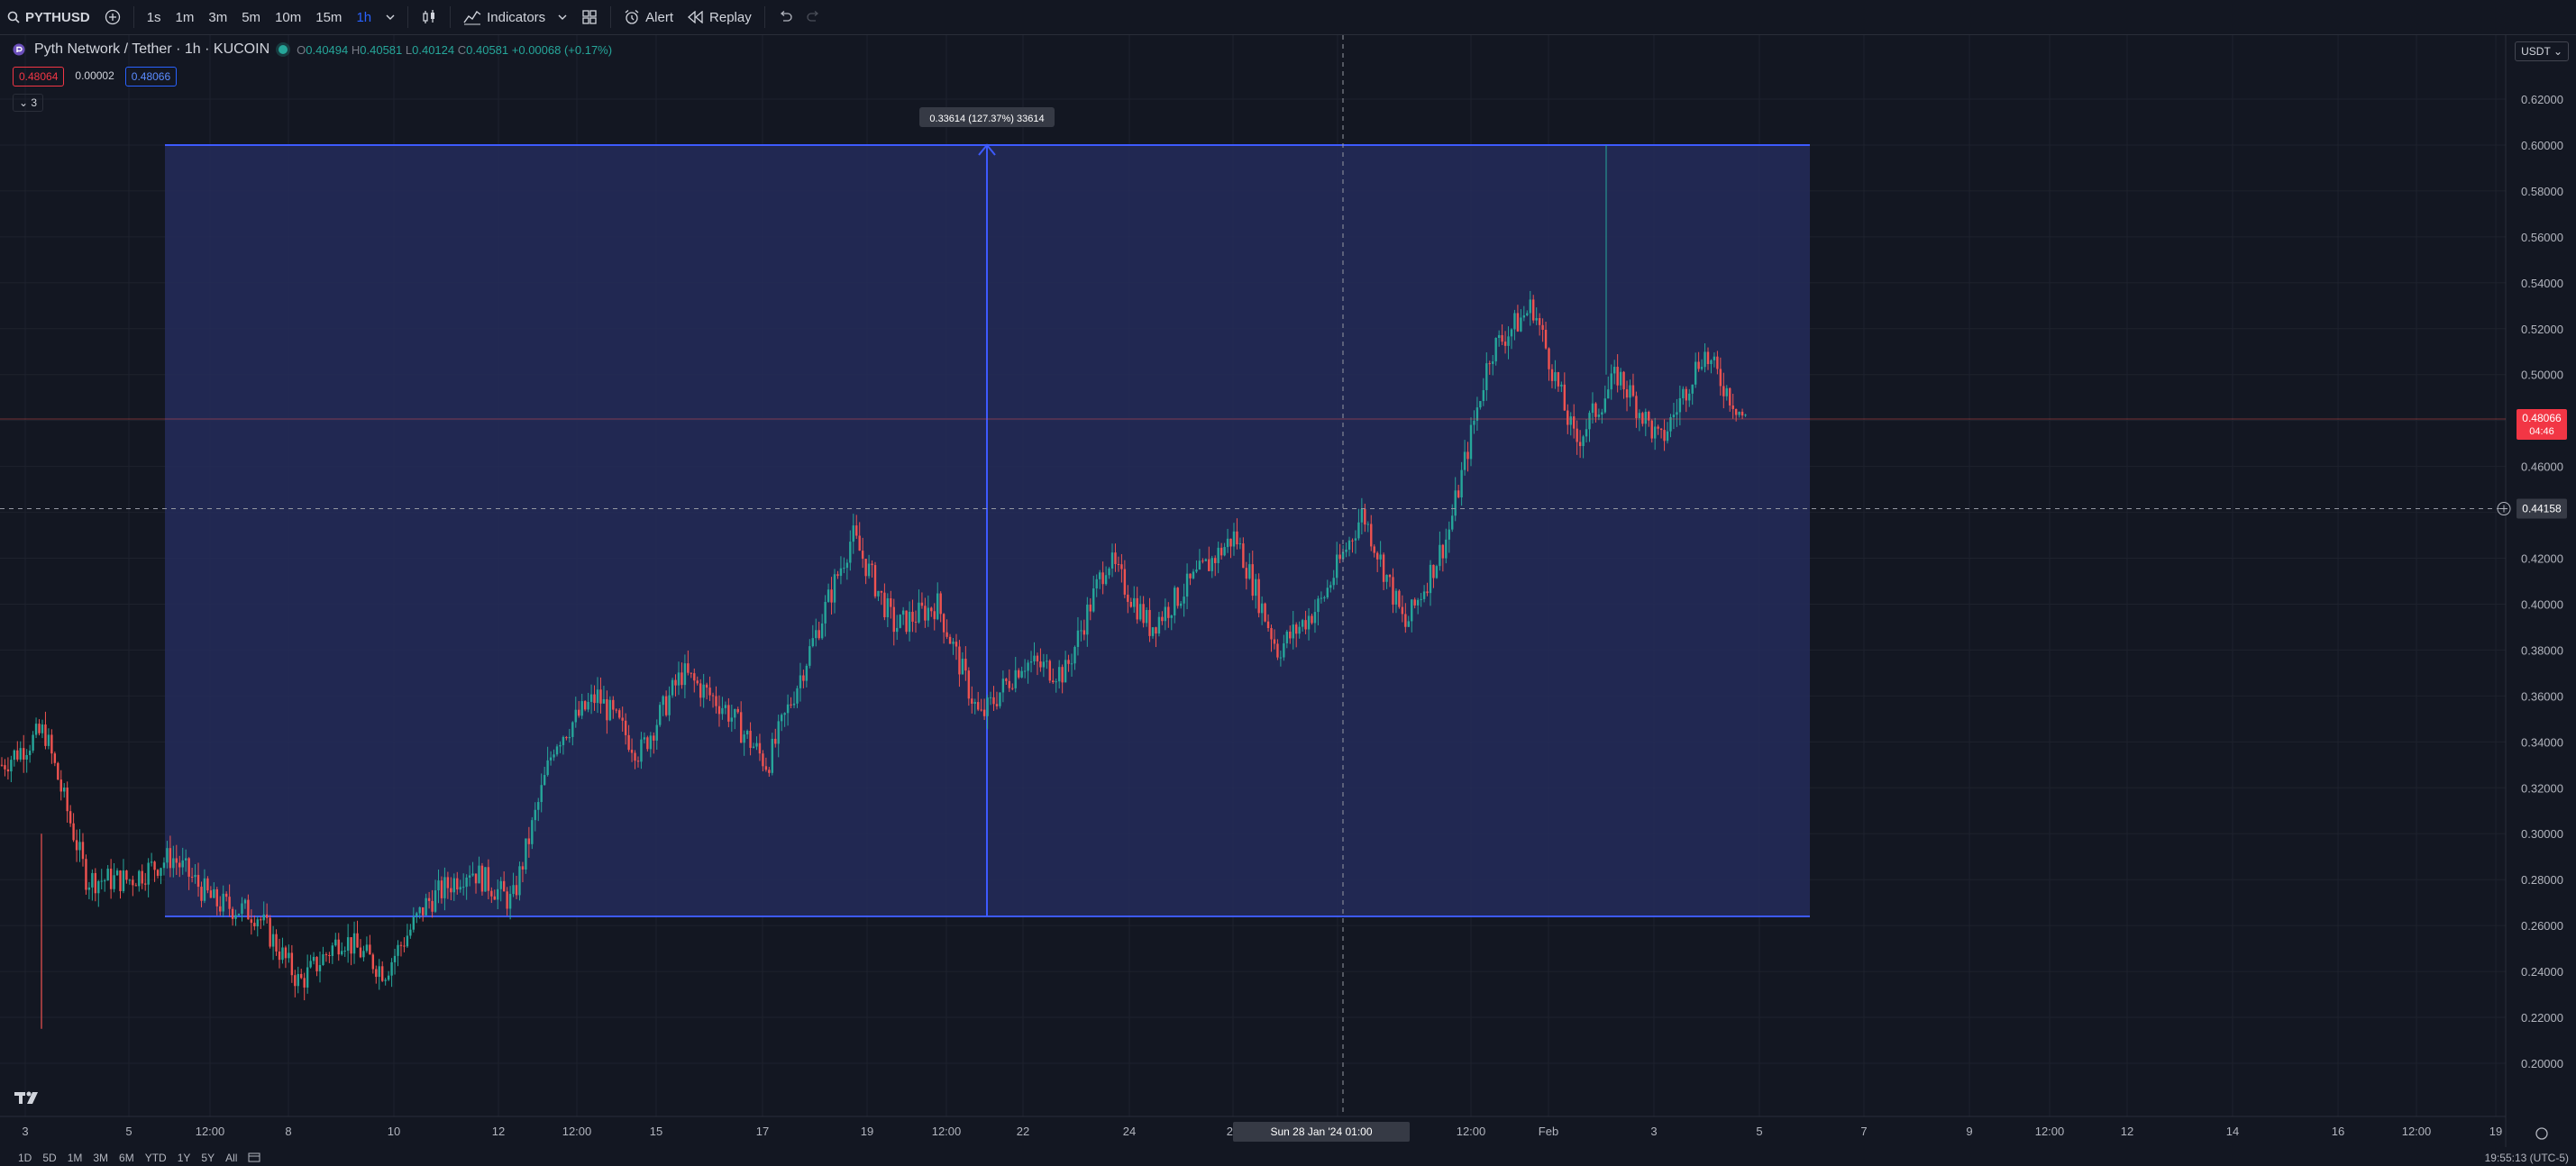 Image resolution: width=2576 pixels, height=1166 pixels. What do you see at coordinates (562, 17) in the screenshot?
I see `chevron-down-icon` at bounding box center [562, 17].